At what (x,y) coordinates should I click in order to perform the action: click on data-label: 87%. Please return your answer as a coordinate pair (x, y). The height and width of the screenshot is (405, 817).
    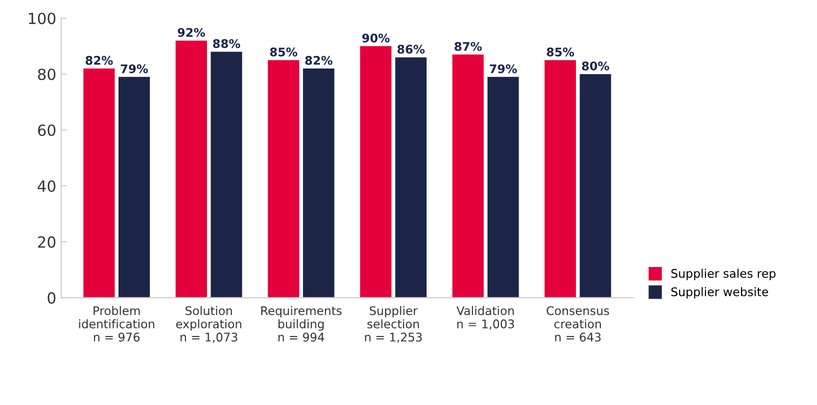
    Looking at the image, I should click on (468, 46).